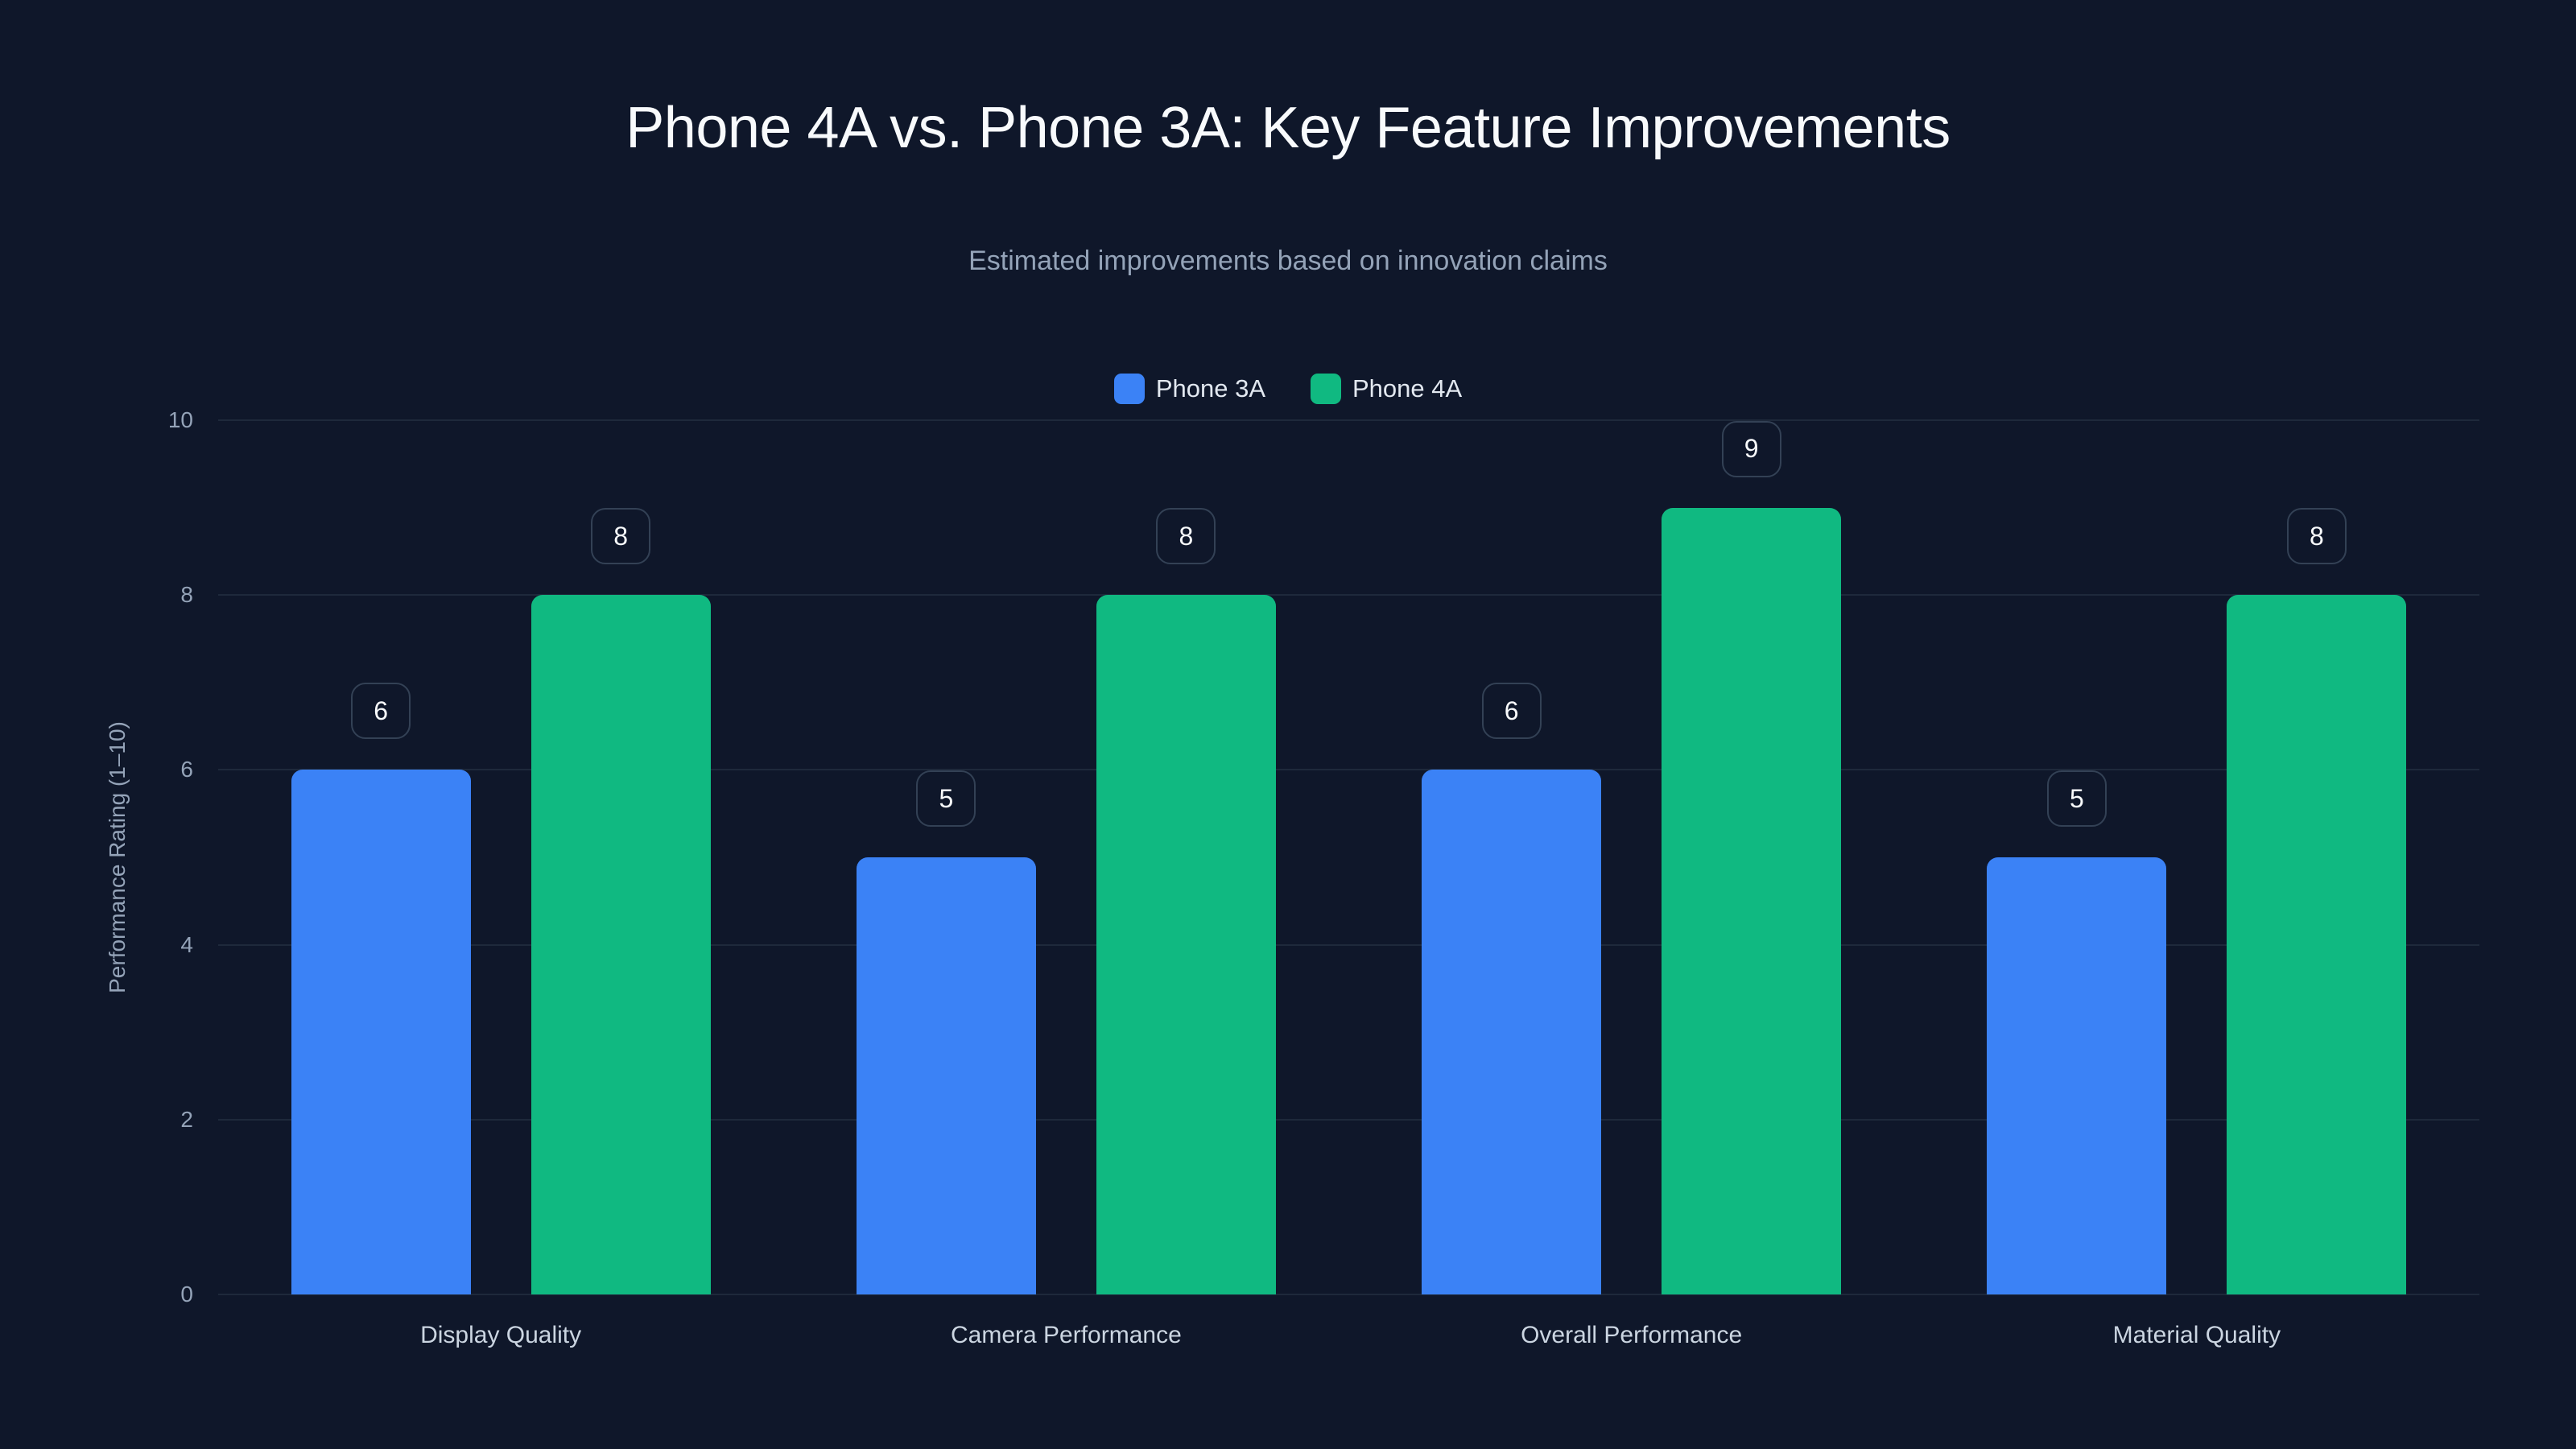 The height and width of the screenshot is (1449, 2576). Describe the element at coordinates (180, 419) in the screenshot. I see `y-tick-label: 10` at that location.